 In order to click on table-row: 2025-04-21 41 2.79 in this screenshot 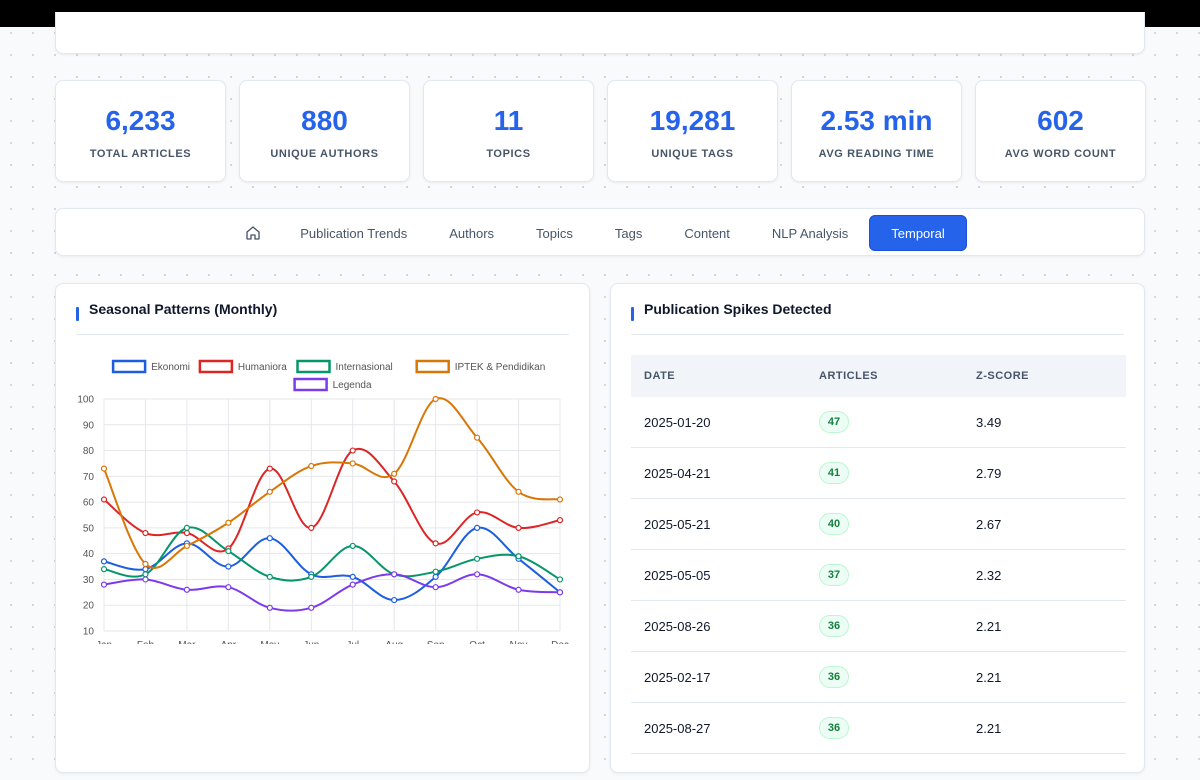, I will do `click(878, 473)`.